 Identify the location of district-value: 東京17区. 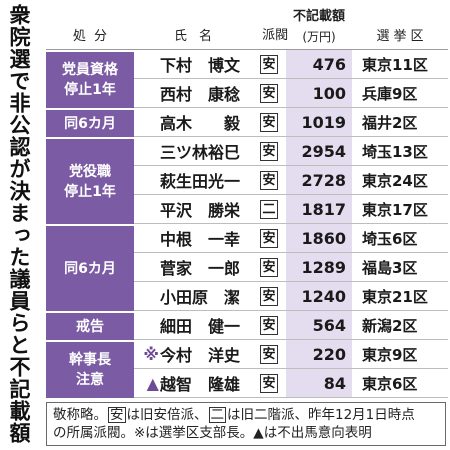
(400, 209).